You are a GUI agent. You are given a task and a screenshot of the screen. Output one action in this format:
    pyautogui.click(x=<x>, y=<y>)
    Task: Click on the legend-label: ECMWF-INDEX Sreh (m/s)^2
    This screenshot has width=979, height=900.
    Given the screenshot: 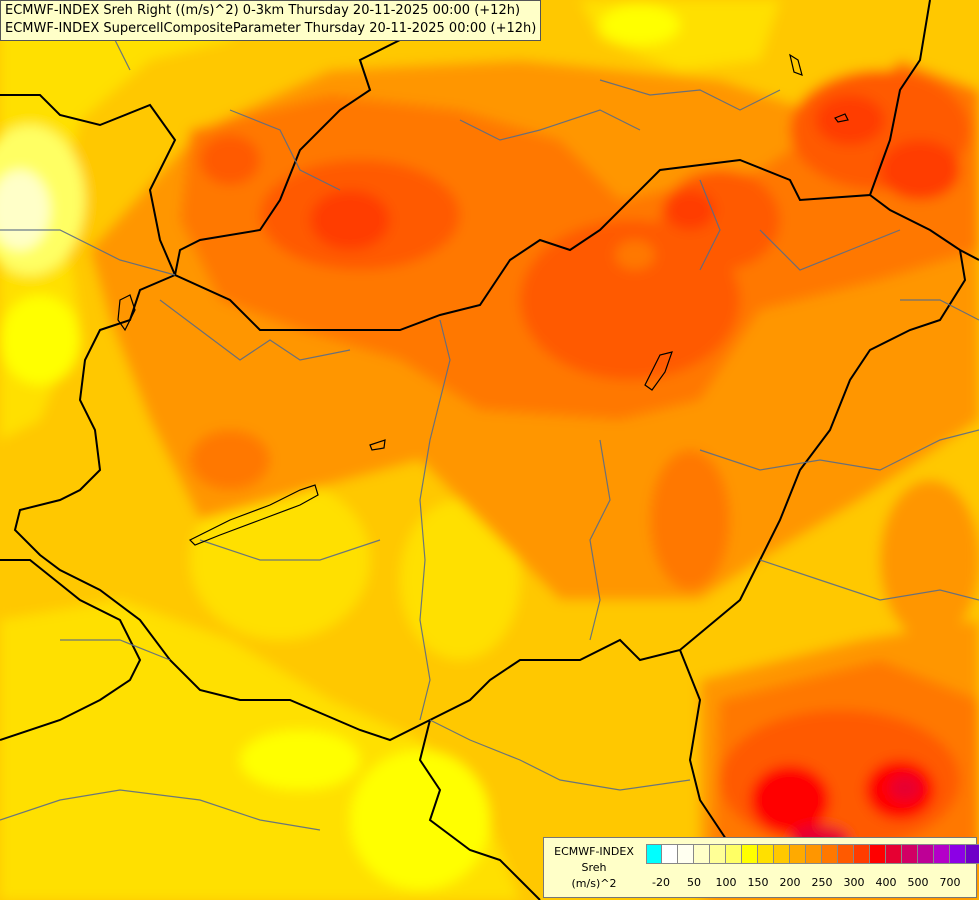 What is the action you would take?
    pyautogui.click(x=594, y=868)
    